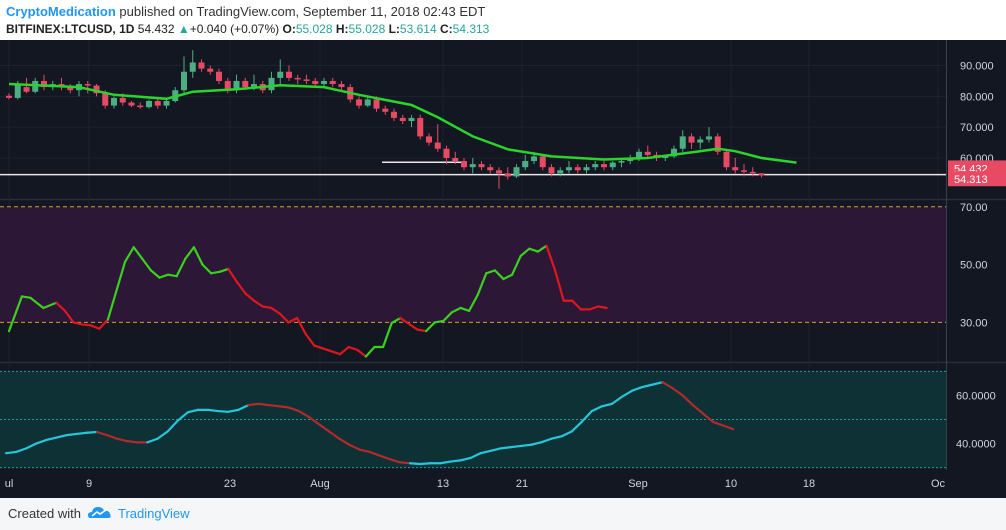  I want to click on price-axis-label: 90.000, so click(977, 67).